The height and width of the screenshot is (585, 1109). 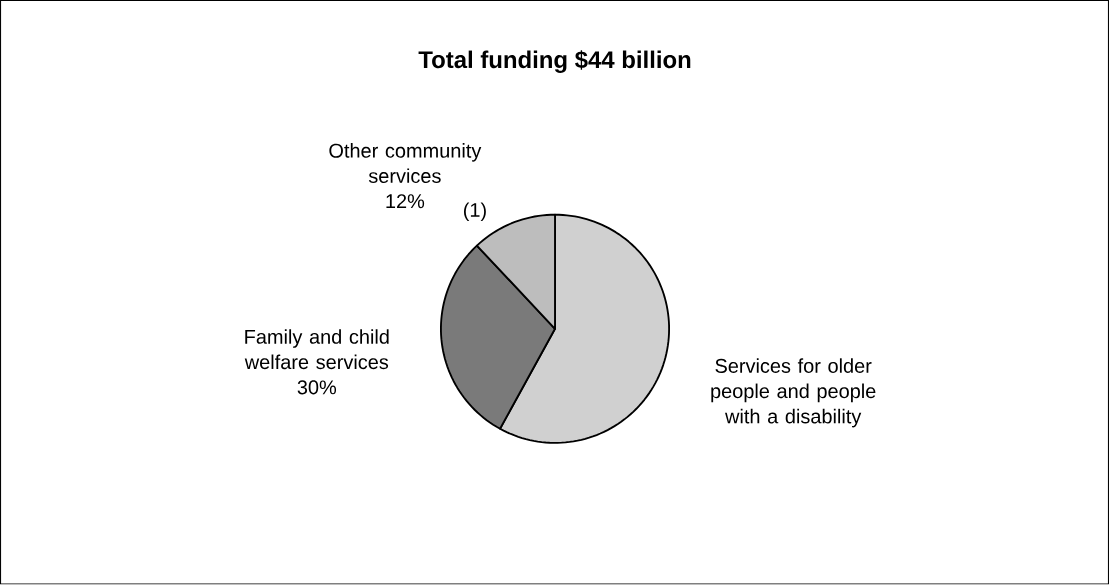 I want to click on chart-title: Total funding $44 billion, so click(x=554, y=62).